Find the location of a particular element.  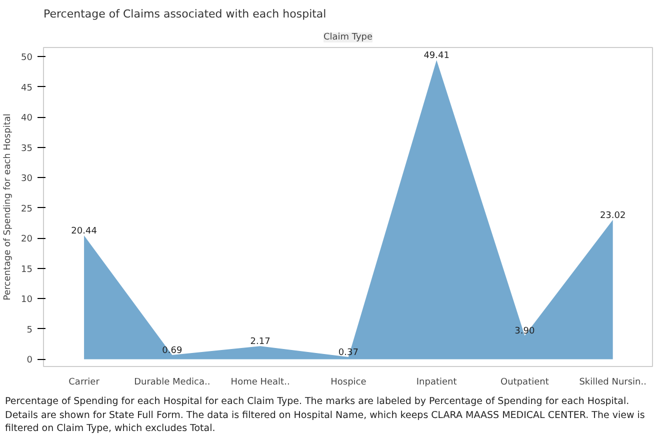

y-tick-label: 20 is located at coordinates (27, 239).